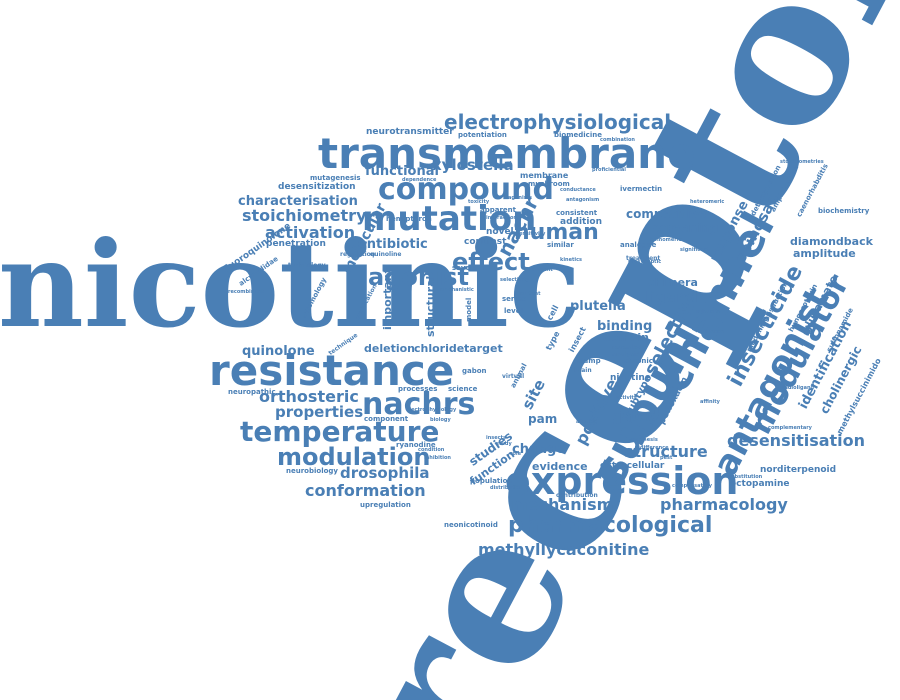 The height and width of the screenshot is (700, 900). Describe the element at coordinates (710, 402) in the screenshot. I see `word-affinity: affinity` at that location.